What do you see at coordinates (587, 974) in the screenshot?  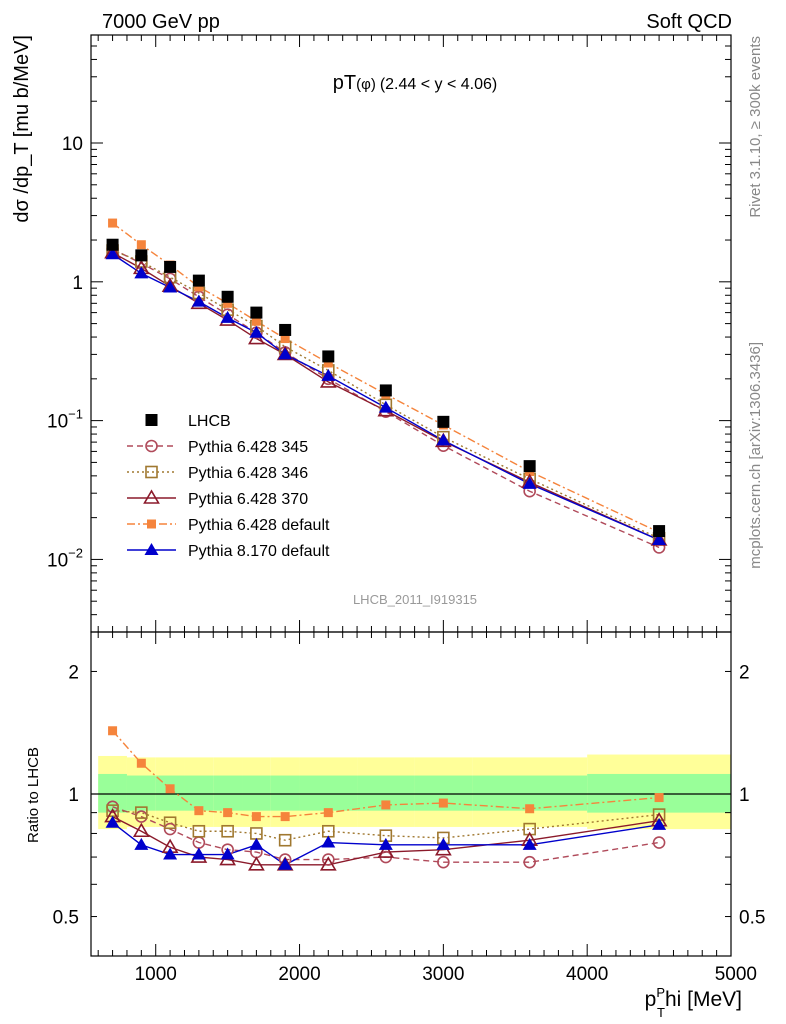 I see `x-tick-label: 4000` at bounding box center [587, 974].